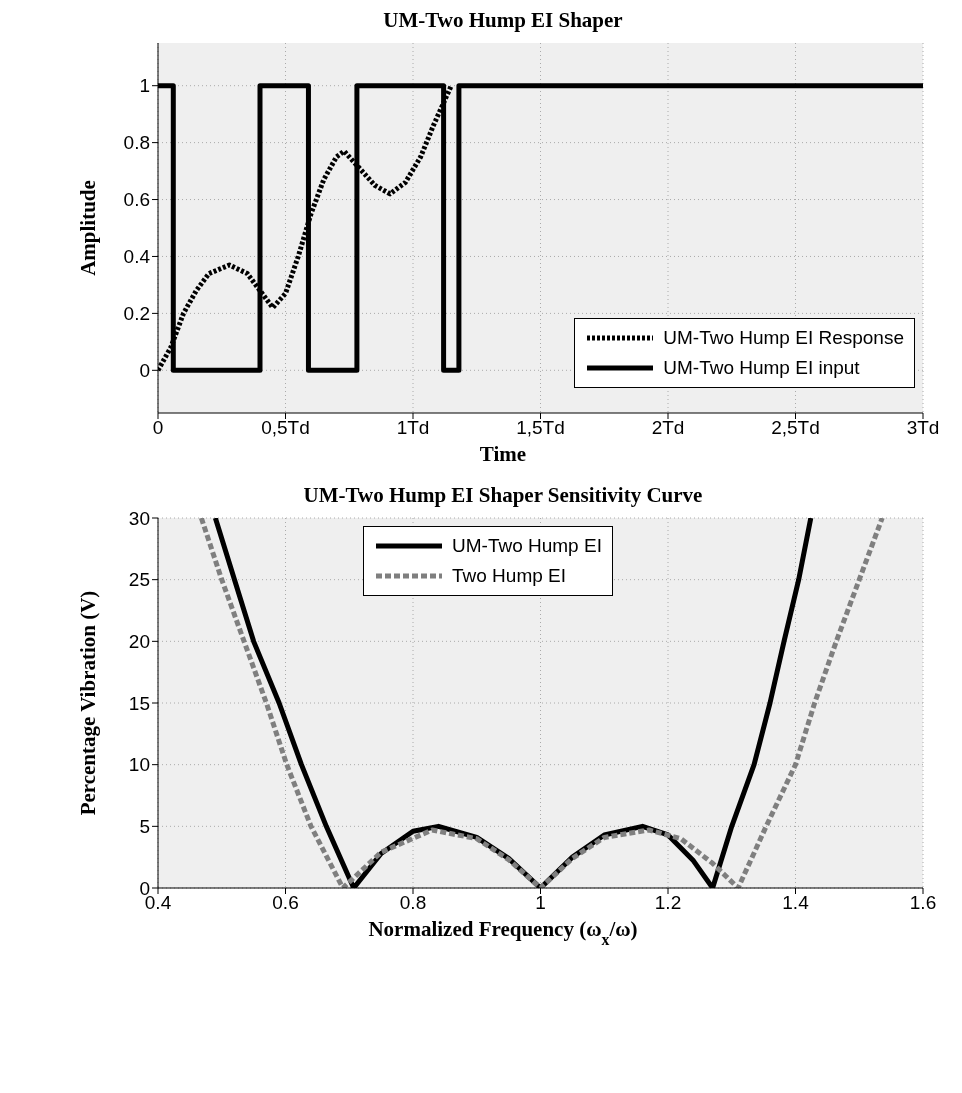 This screenshot has height=1093, width=962. Describe the element at coordinates (136, 314) in the screenshot. I see `y-tick-label: 0.2` at that location.